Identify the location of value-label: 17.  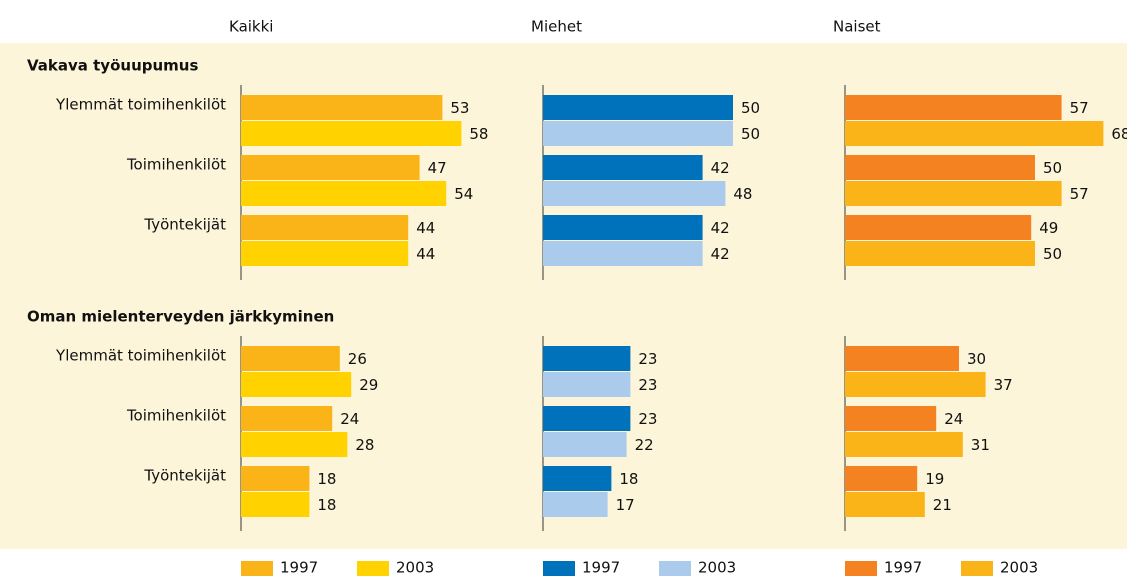
(625, 505).